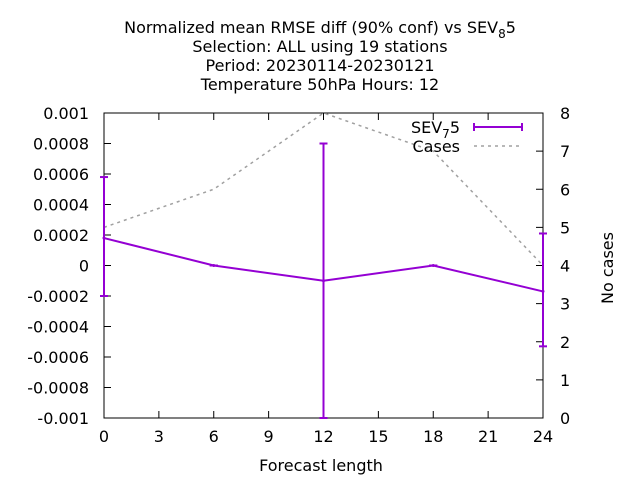 Image resolution: width=640 pixels, height=480 pixels. Describe the element at coordinates (319, 65) in the screenshot. I see `title-line: Period: 20230114-20230121` at that location.